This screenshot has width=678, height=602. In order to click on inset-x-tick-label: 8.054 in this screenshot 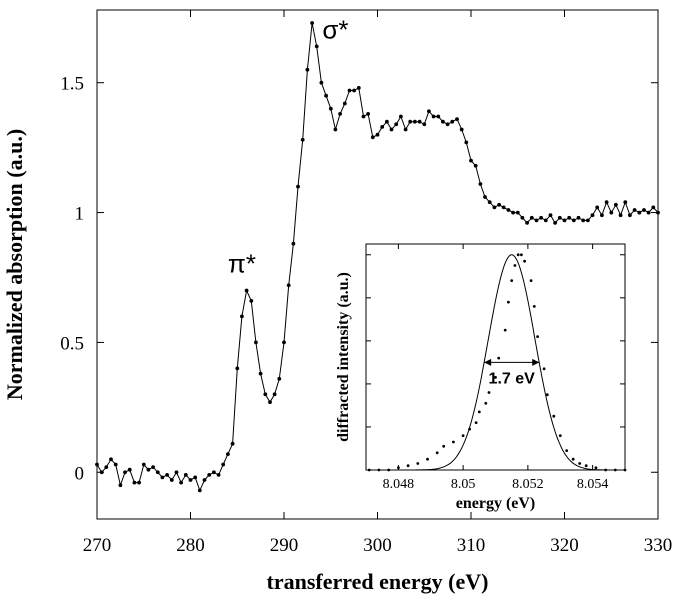, I will do `click(593, 484)`.